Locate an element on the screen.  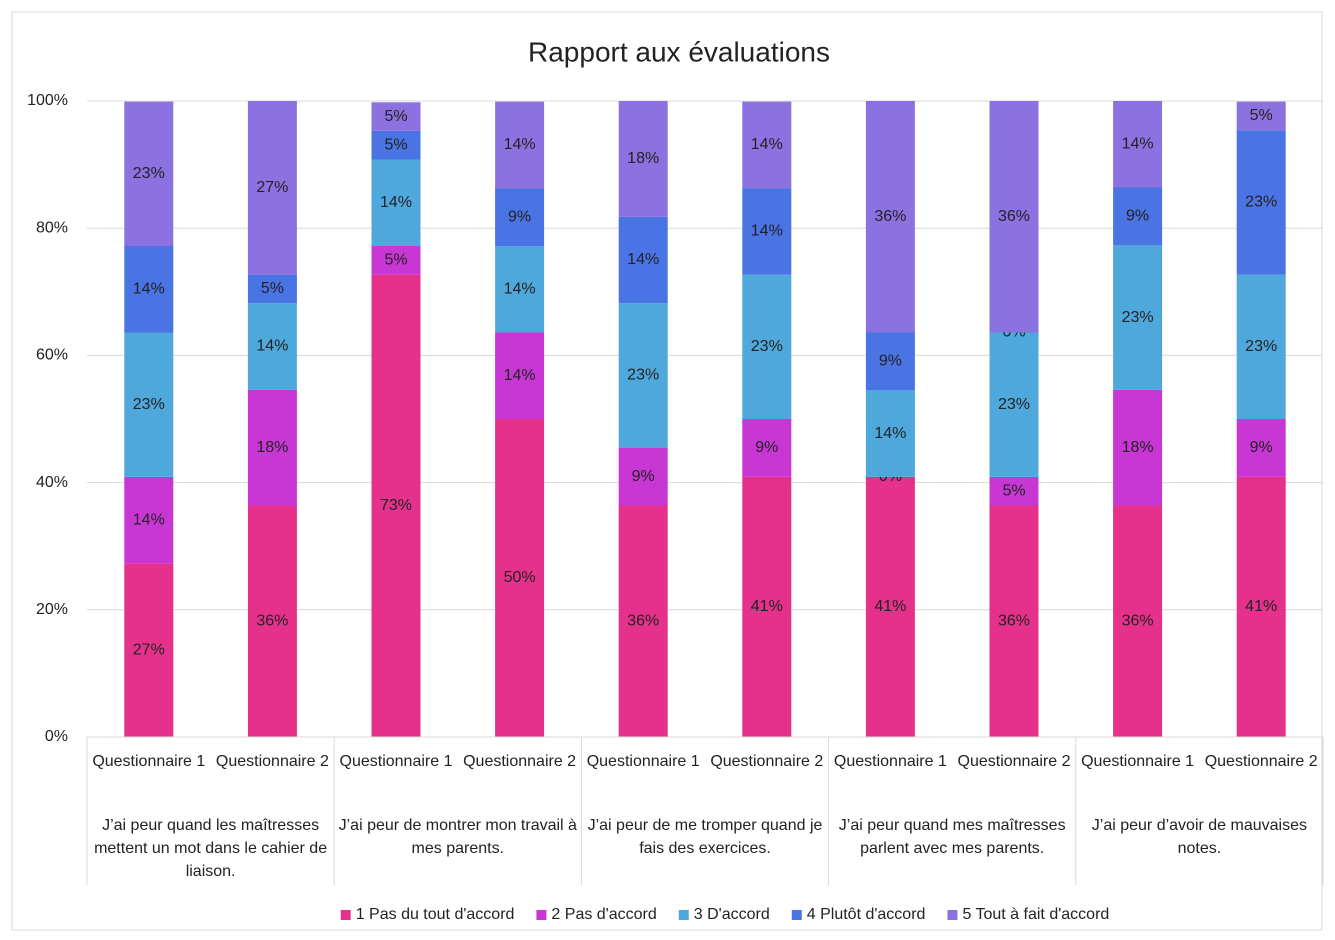
y-tick-label: 80% is located at coordinates (52, 227).